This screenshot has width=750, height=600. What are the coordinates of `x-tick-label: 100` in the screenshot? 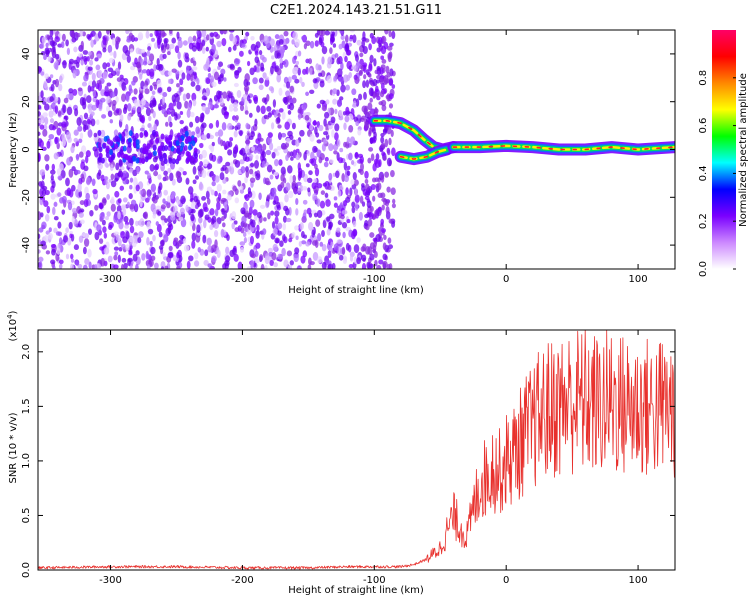 It's located at (638, 279).